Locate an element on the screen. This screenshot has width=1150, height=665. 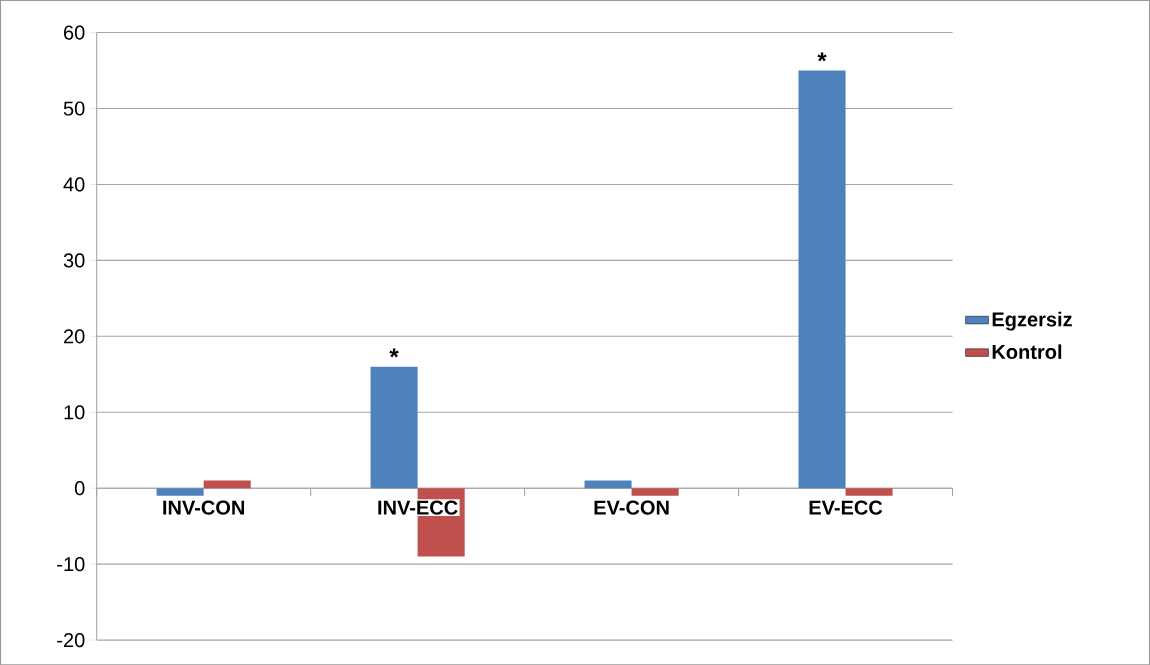
x-tick-label: INV-ECC is located at coordinates (418, 507).